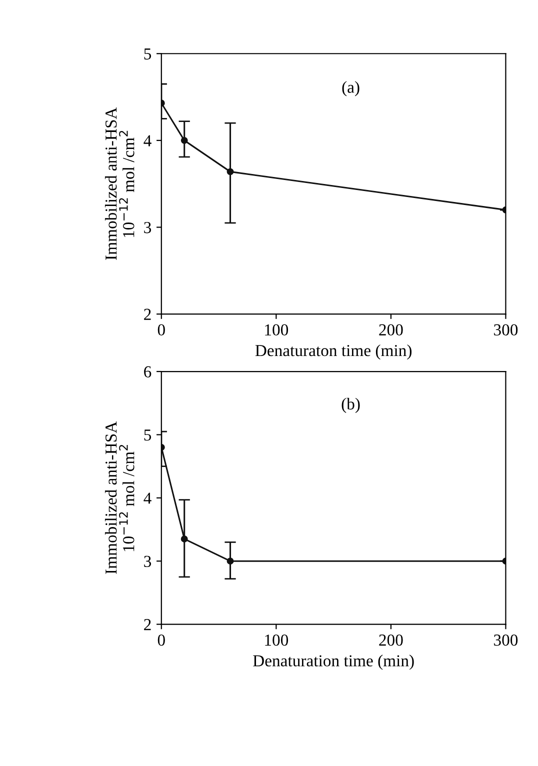  What do you see at coordinates (351, 405) in the screenshot?
I see `annotation: (b)` at bounding box center [351, 405].